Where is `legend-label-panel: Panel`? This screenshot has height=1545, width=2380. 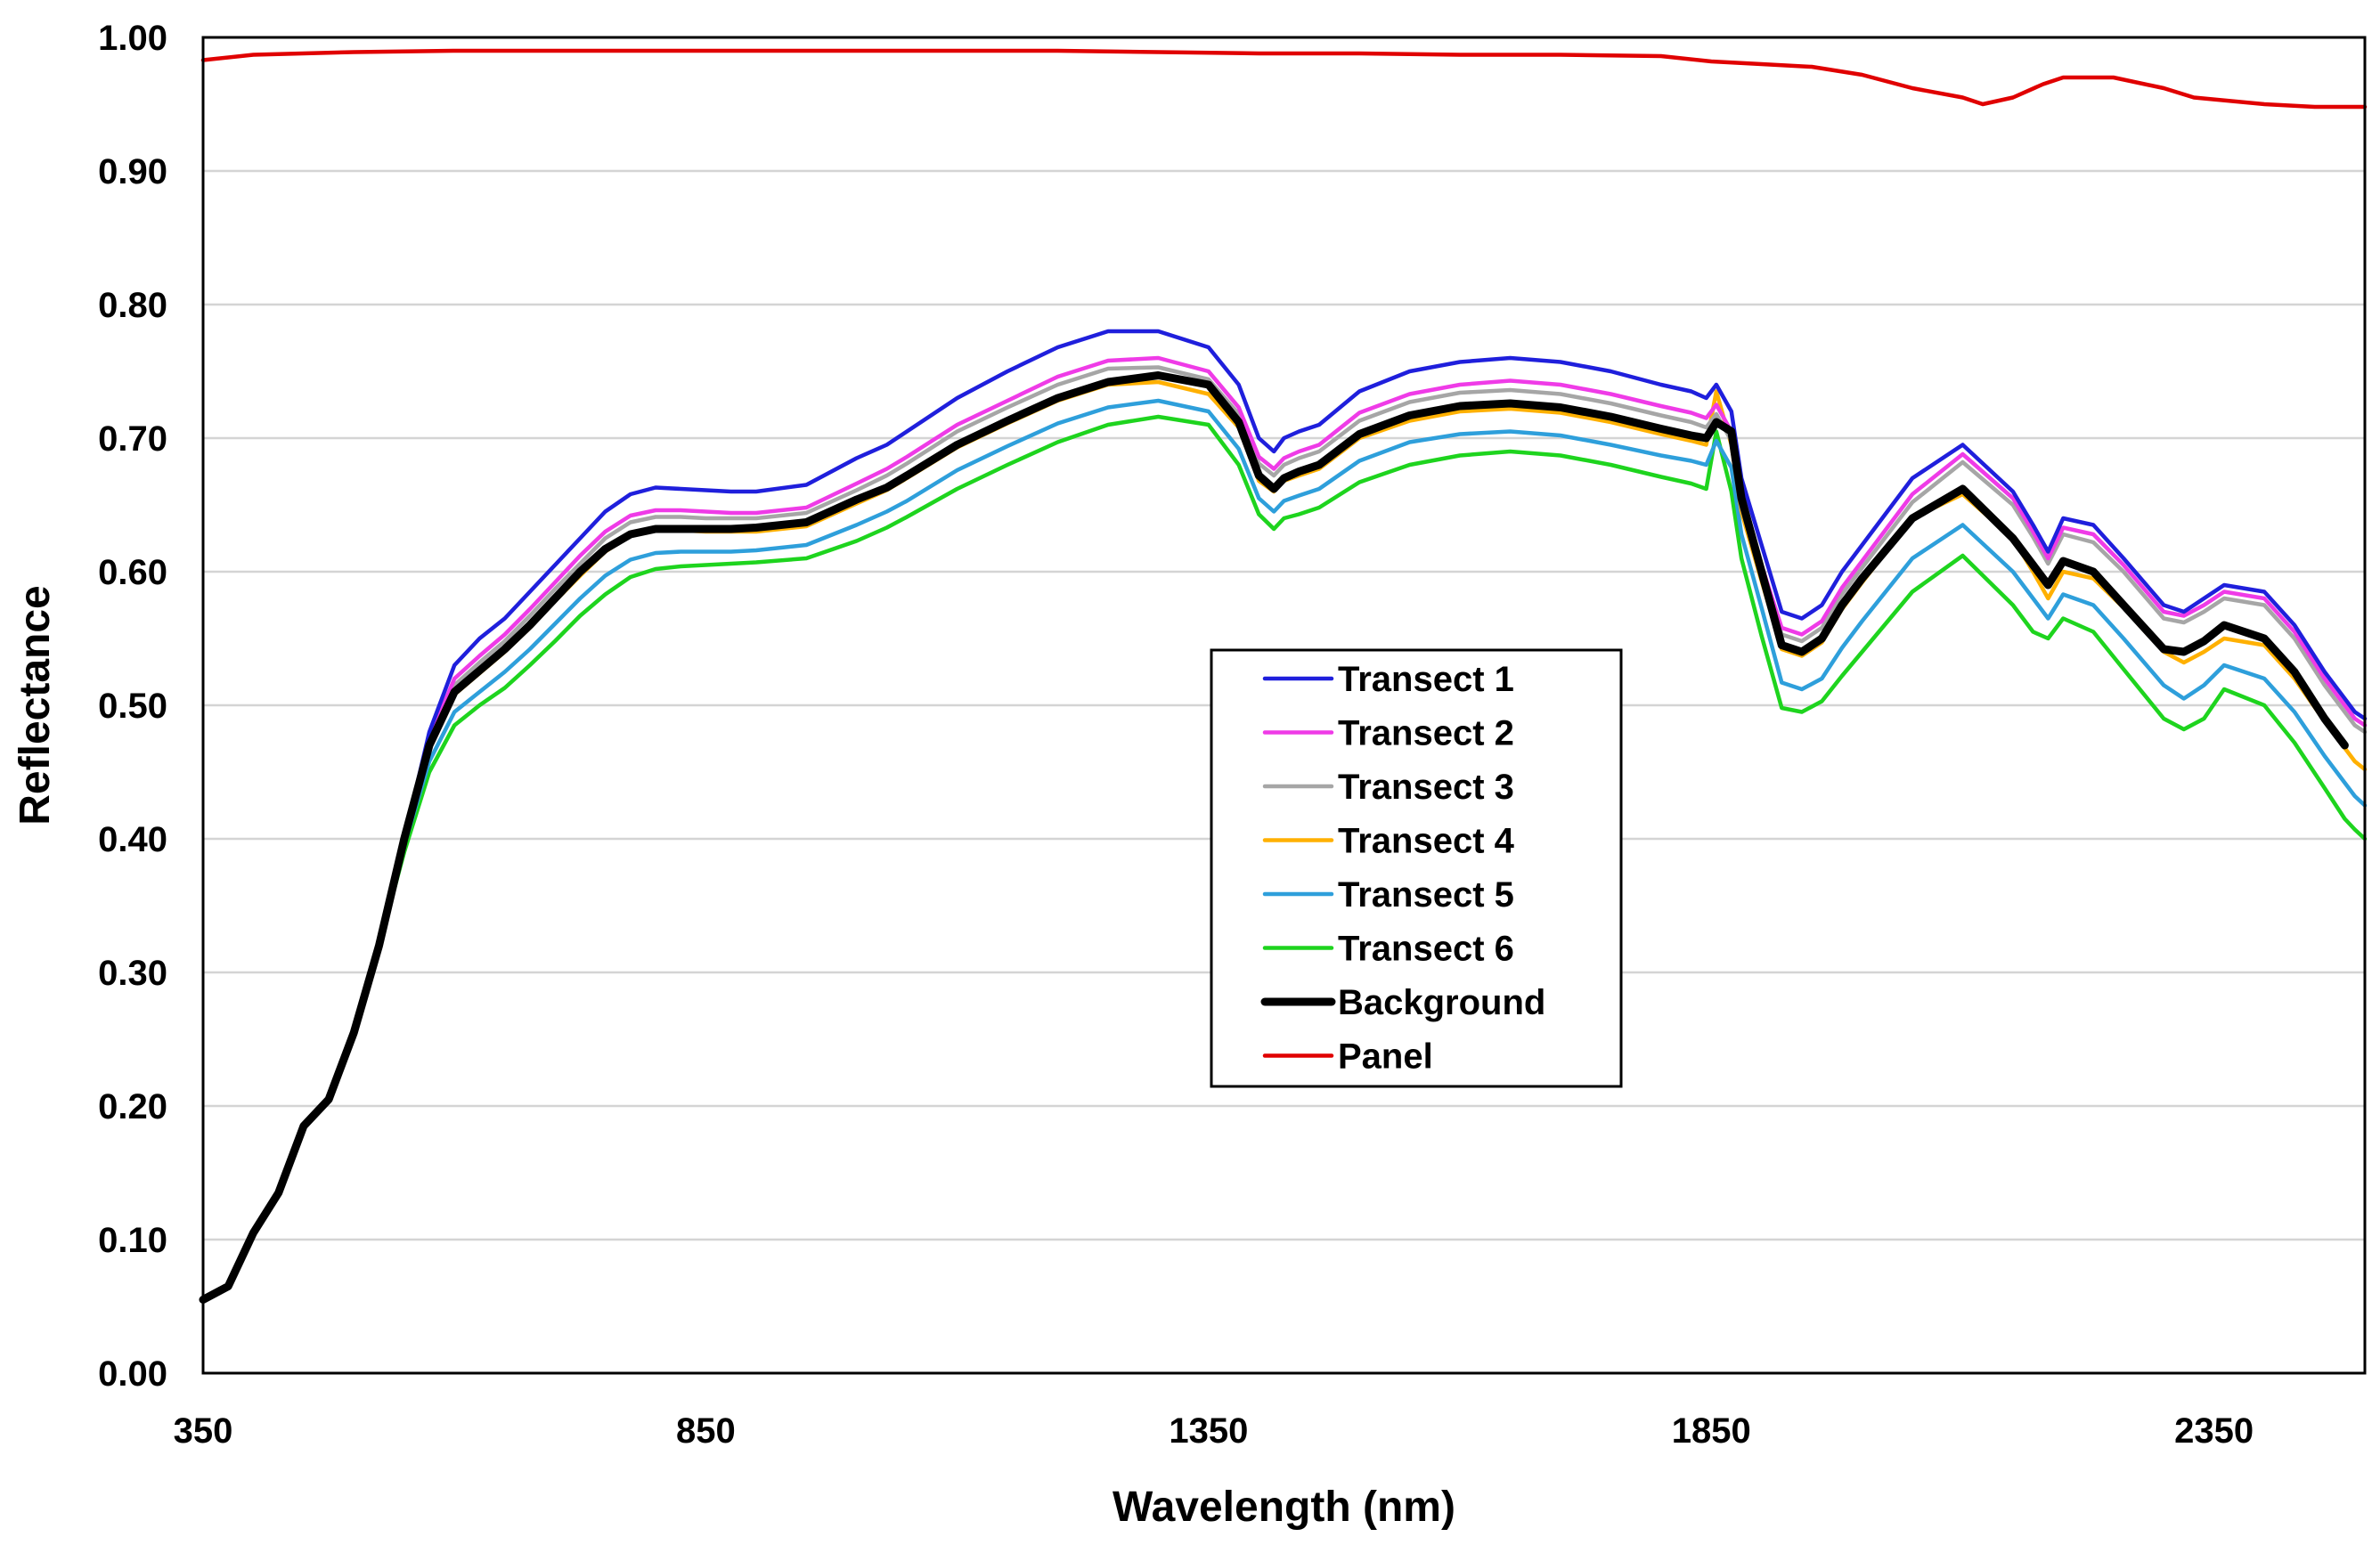 legend-label-panel: Panel is located at coordinates (1385, 1057).